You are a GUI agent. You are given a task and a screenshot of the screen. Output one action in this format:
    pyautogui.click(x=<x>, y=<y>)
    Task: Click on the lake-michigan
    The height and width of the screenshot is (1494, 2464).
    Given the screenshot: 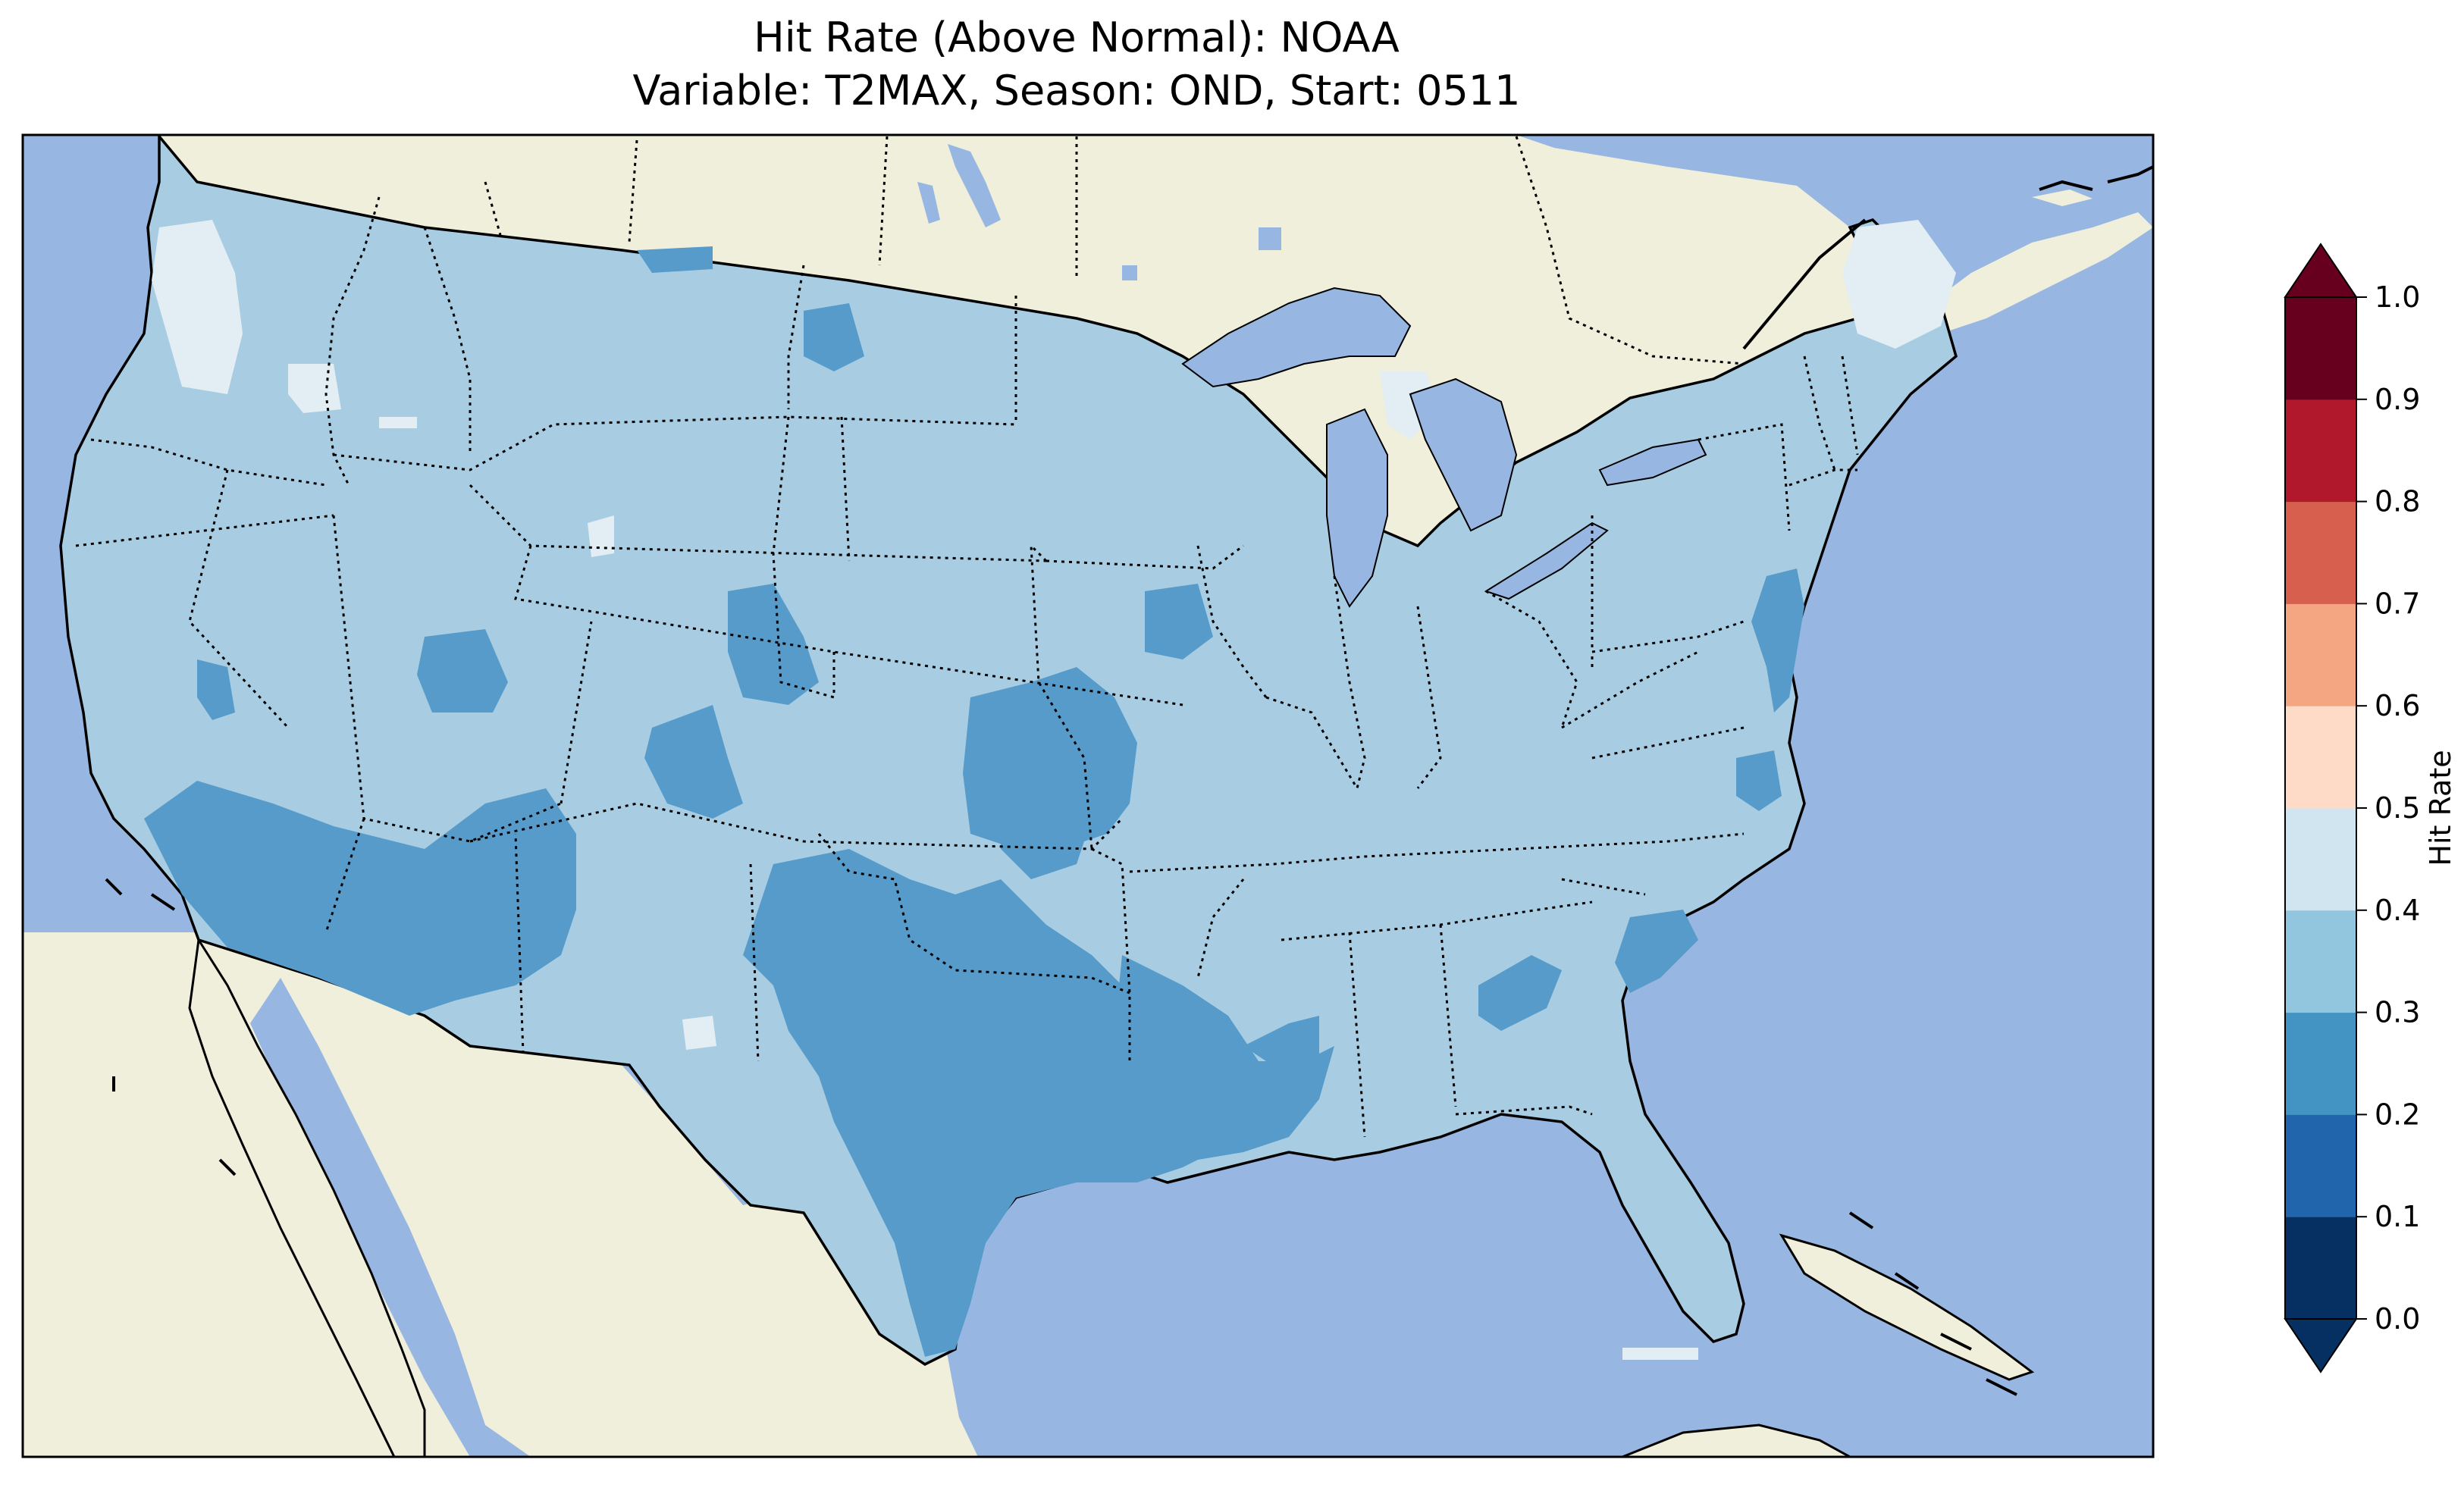 What is the action you would take?
    pyautogui.click(x=1357, y=508)
    